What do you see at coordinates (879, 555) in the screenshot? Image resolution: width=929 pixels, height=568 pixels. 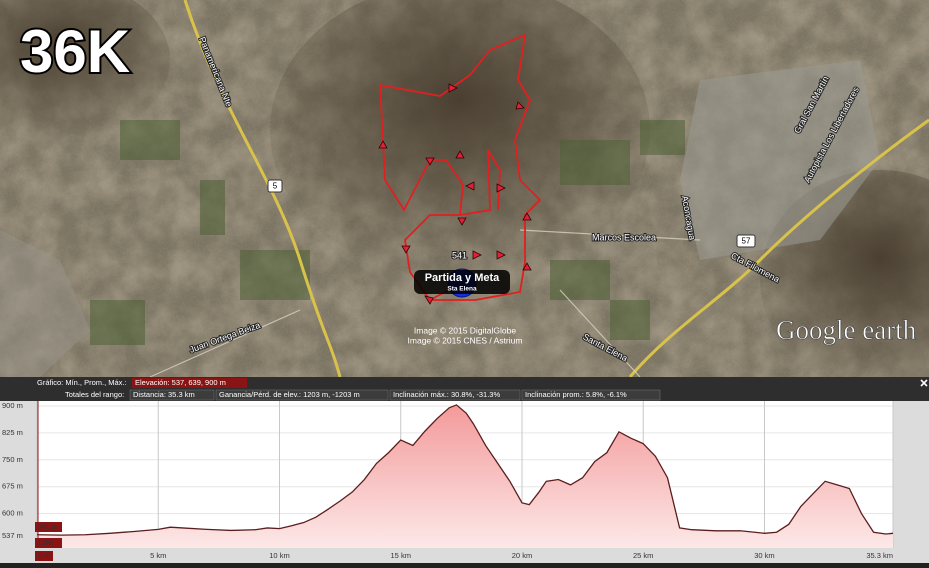 I see `x-tick-label: 35.3 km` at bounding box center [879, 555].